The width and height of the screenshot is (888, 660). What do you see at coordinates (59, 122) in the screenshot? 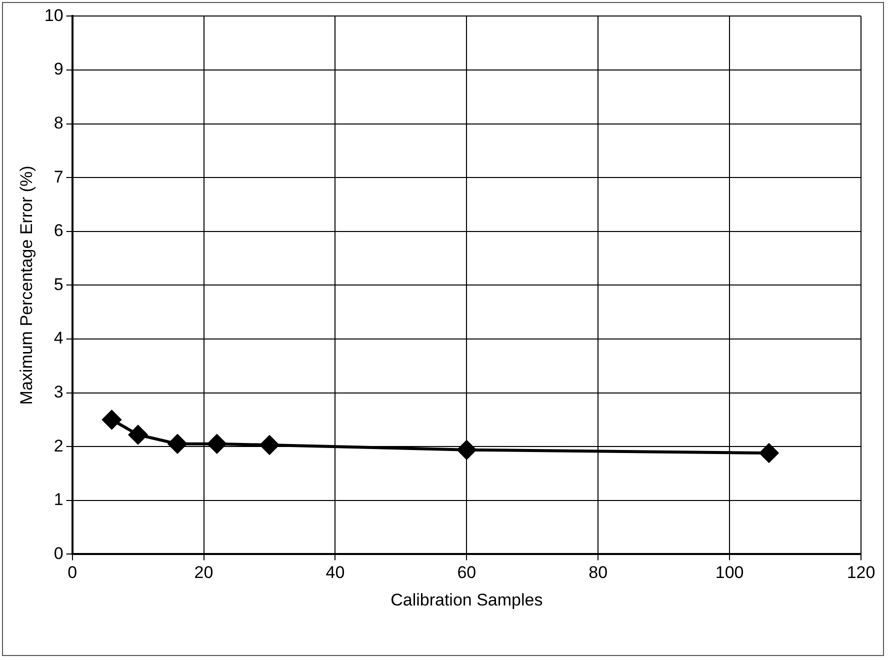
I see `y-tick-label: 8` at bounding box center [59, 122].